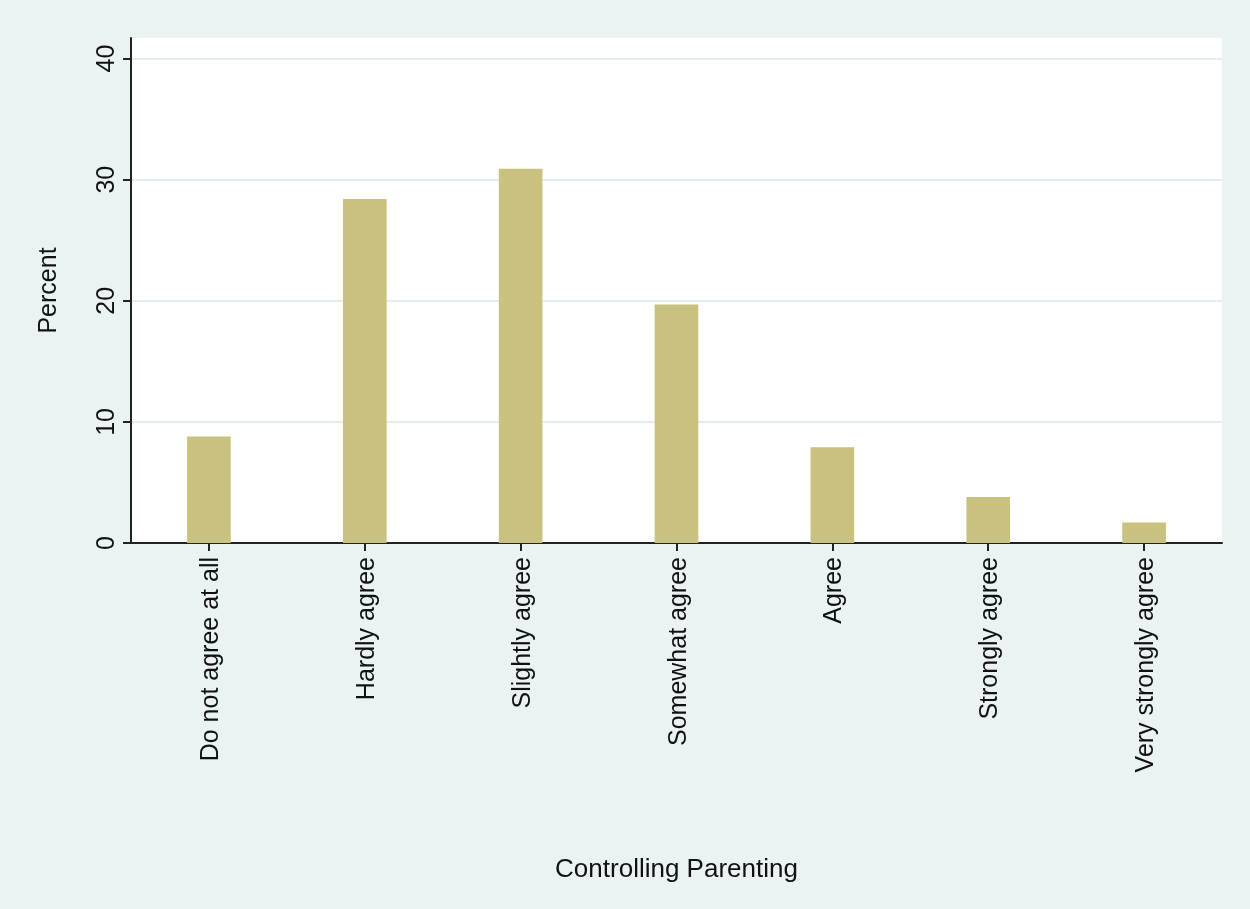 Image resolution: width=1250 pixels, height=909 pixels. What do you see at coordinates (208, 659) in the screenshot?
I see `x-tick-label: Do not agree at all` at bounding box center [208, 659].